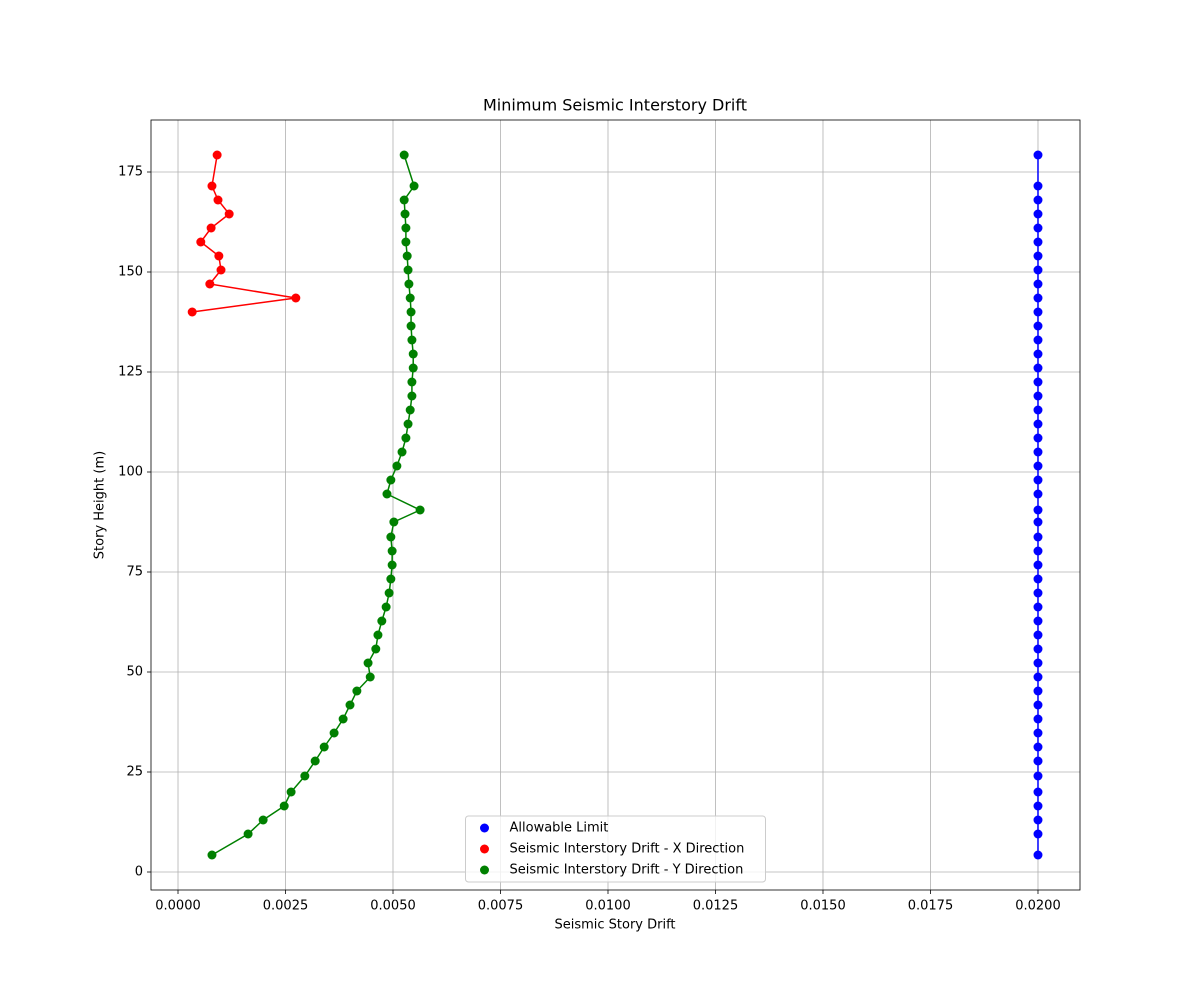 This screenshot has height=1000, width=1200. I want to click on legend-label: Seismic Interstory Drift - X Direction, so click(627, 849).